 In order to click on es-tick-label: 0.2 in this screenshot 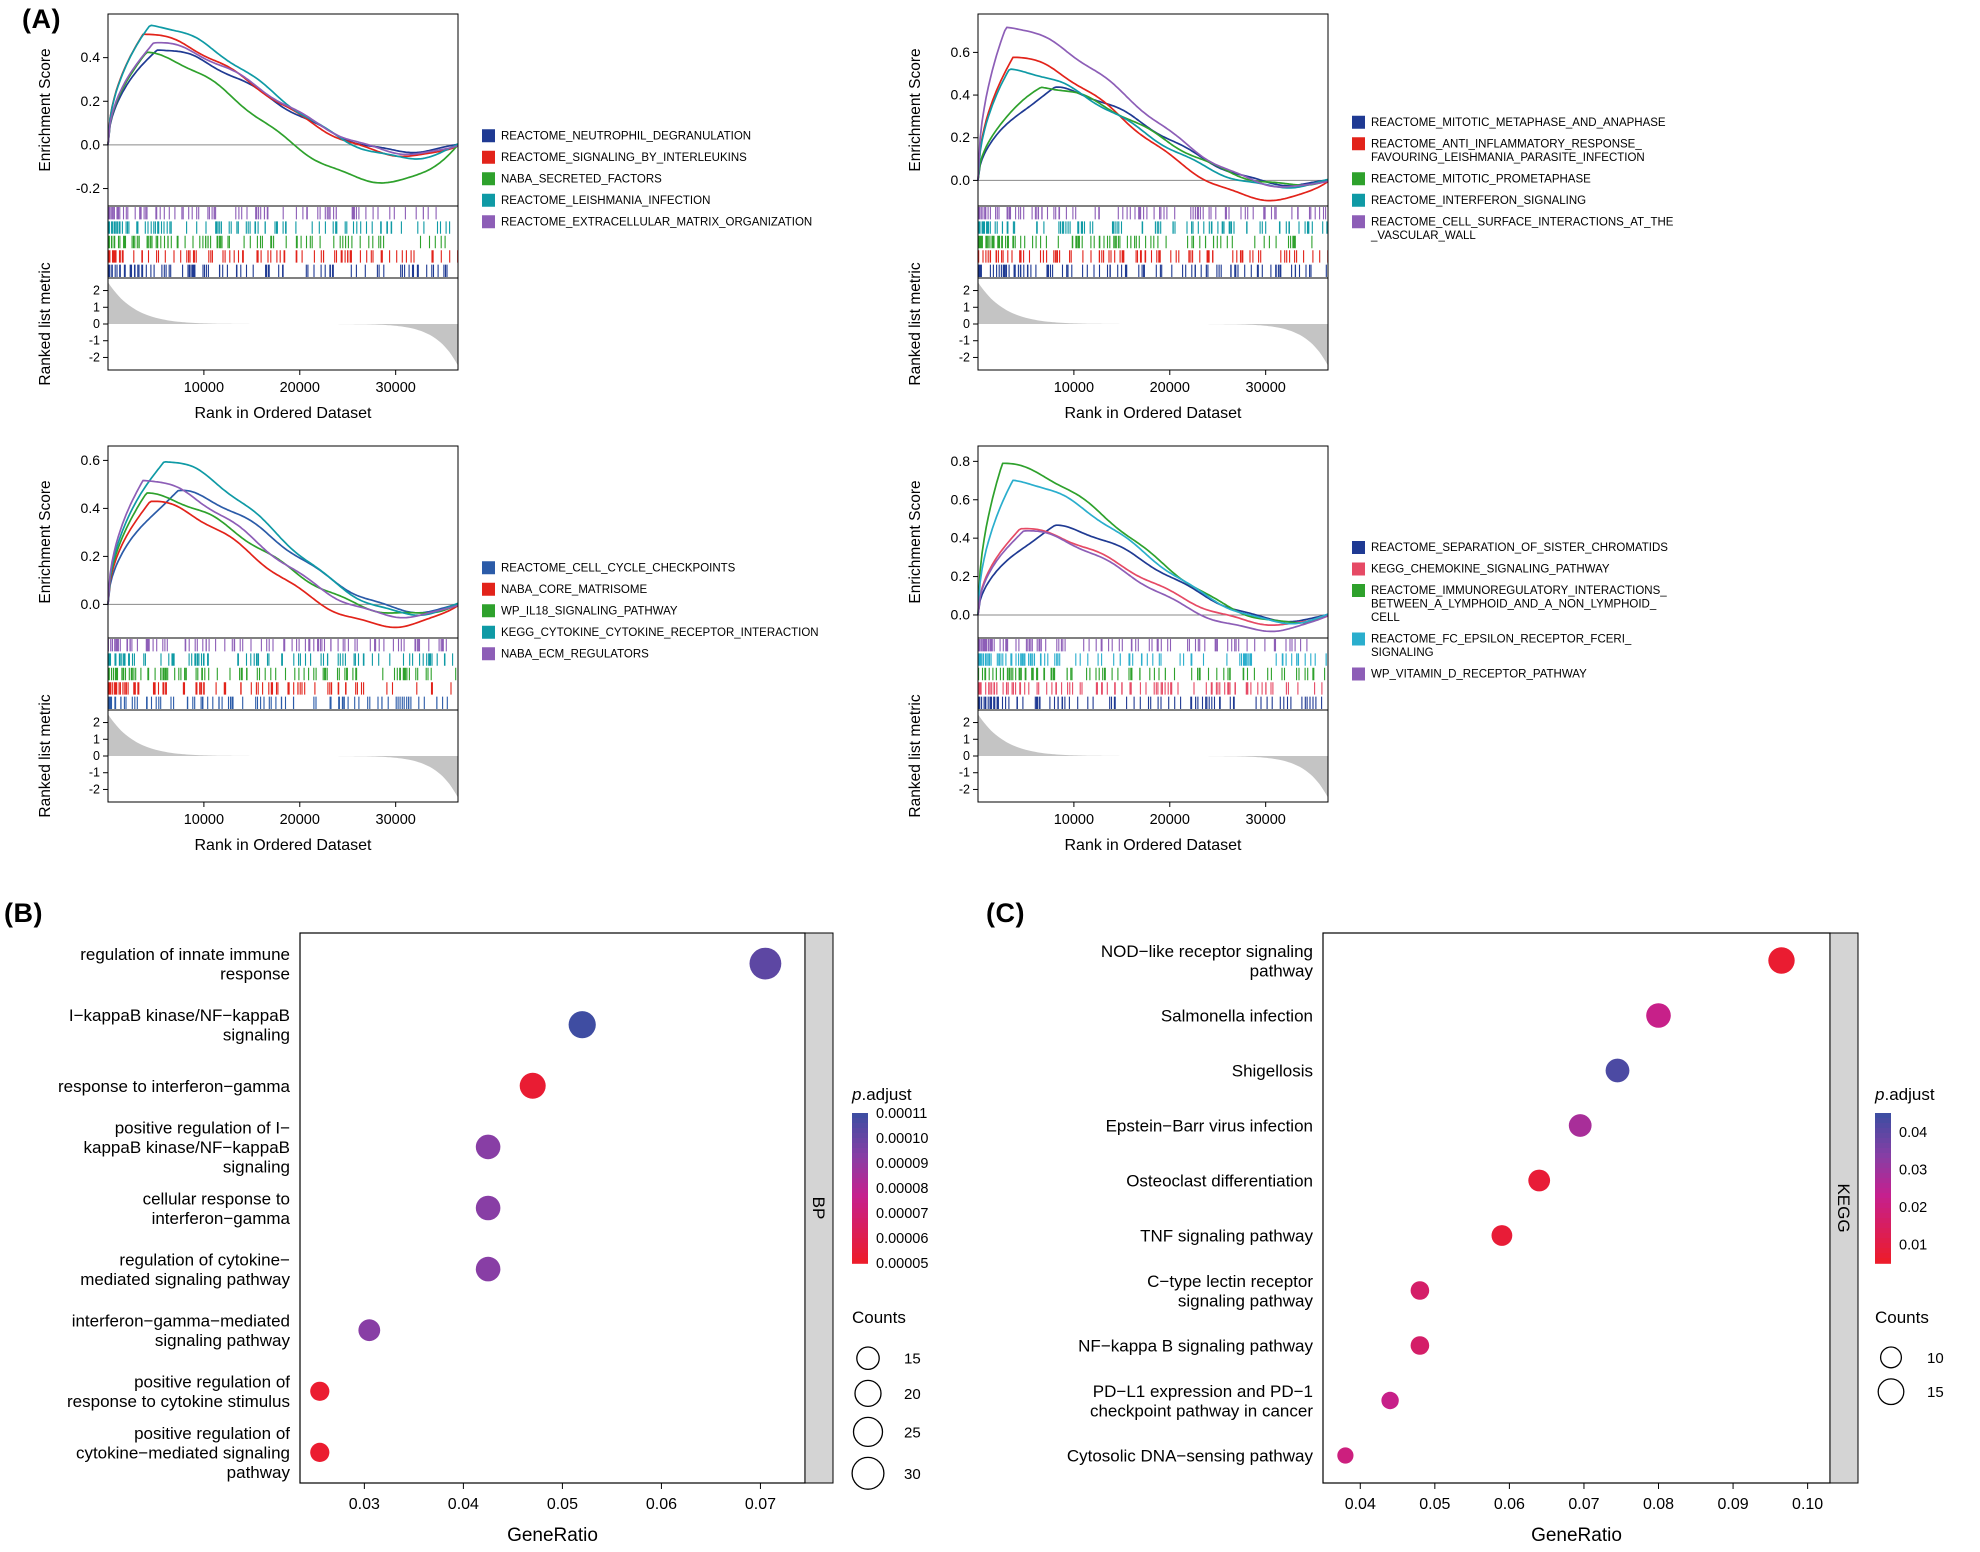, I will do `click(961, 137)`.